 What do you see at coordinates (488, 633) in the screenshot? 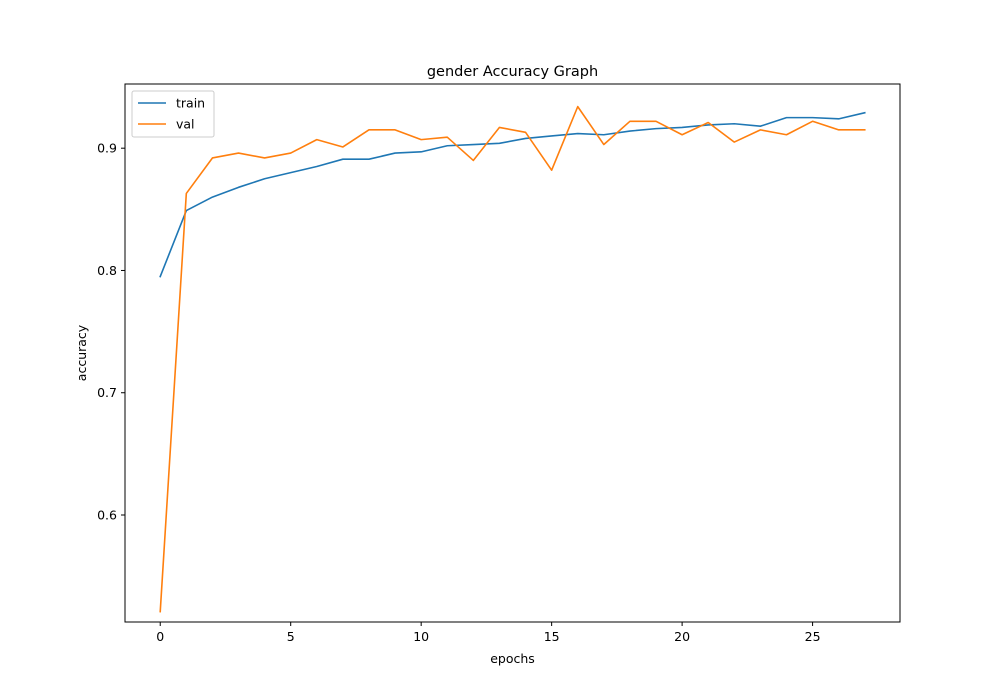
I see `x-axis-ticks: 0 5 10 15 20 25` at bounding box center [488, 633].